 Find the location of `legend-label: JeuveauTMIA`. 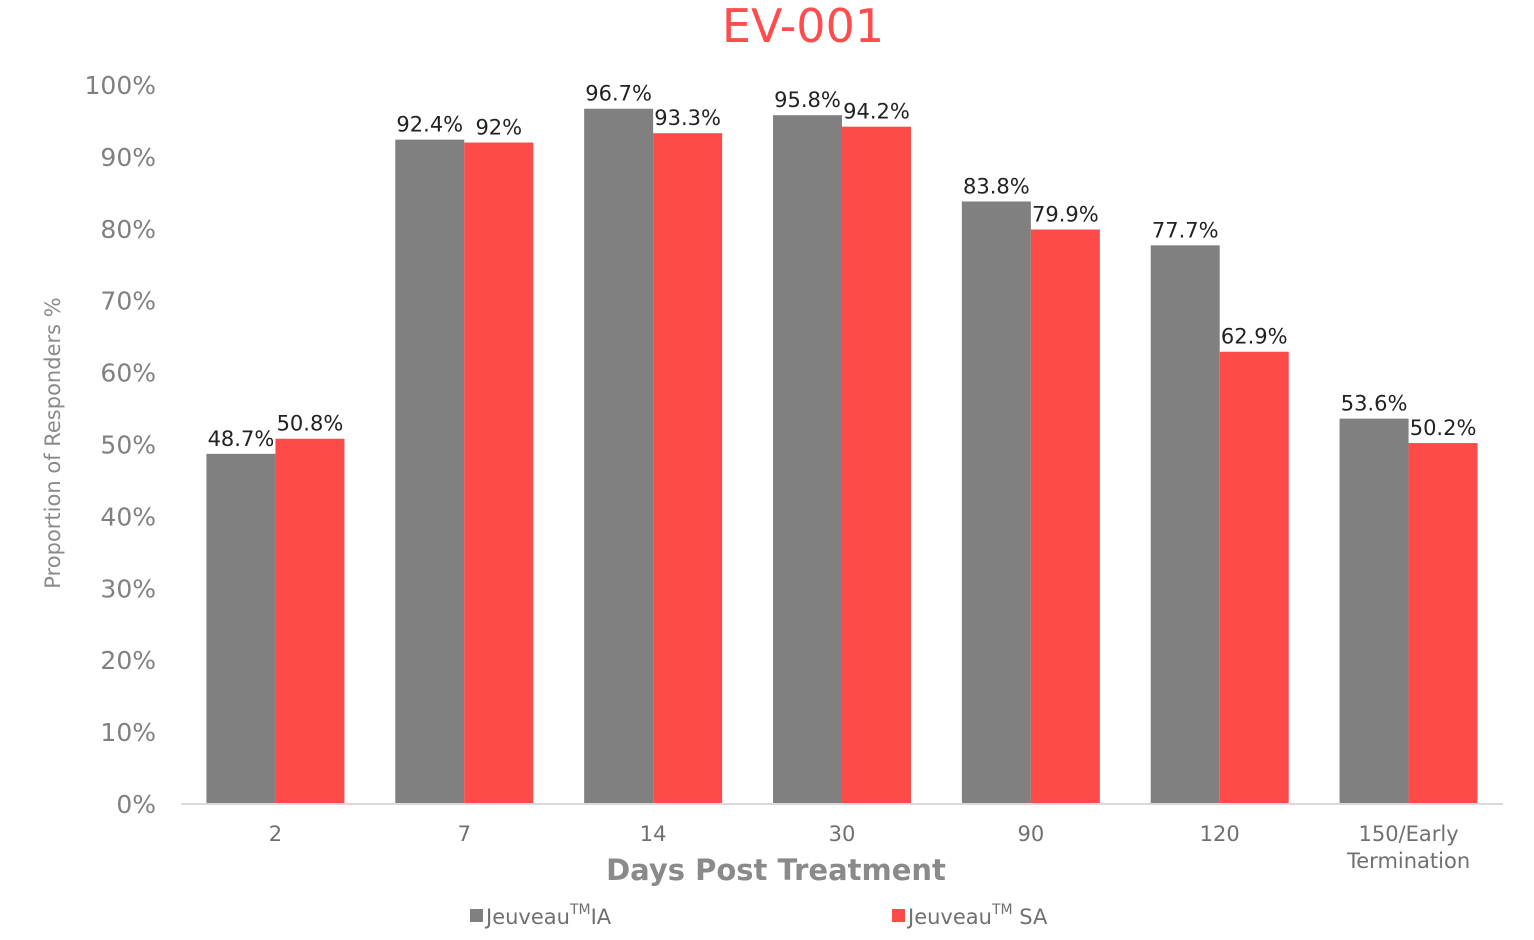

legend-label: JeuveauTMIA is located at coordinates (548, 915).